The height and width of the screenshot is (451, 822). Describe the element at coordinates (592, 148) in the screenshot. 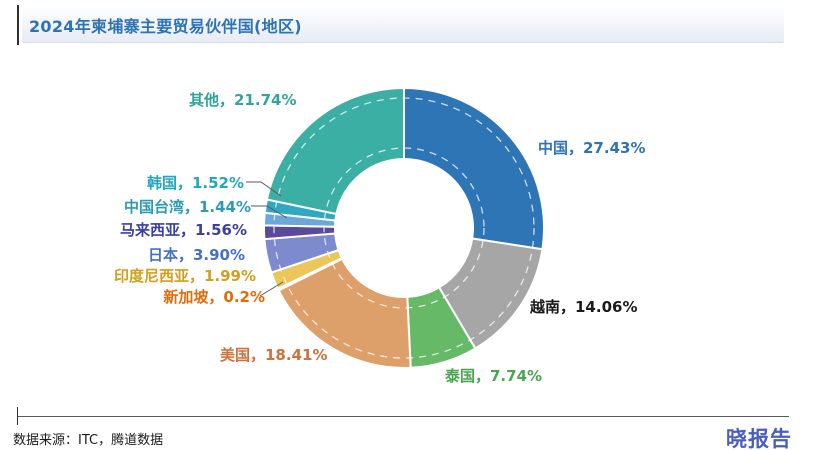

I see `slice-label-0: 中国，27.43%` at that location.